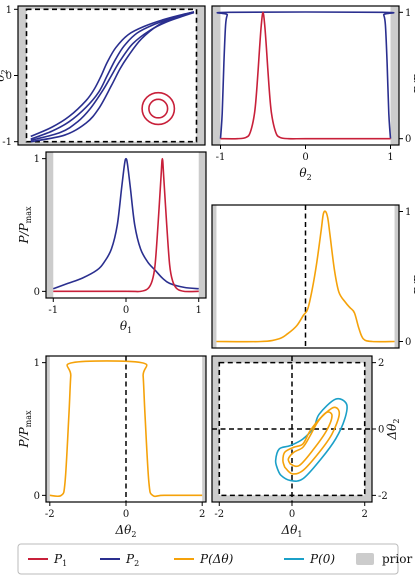 The width and height of the screenshot is (415, 582). Describe the element at coordinates (126, 327) in the screenshot. I see `x-axis-label: θ1` at that location.